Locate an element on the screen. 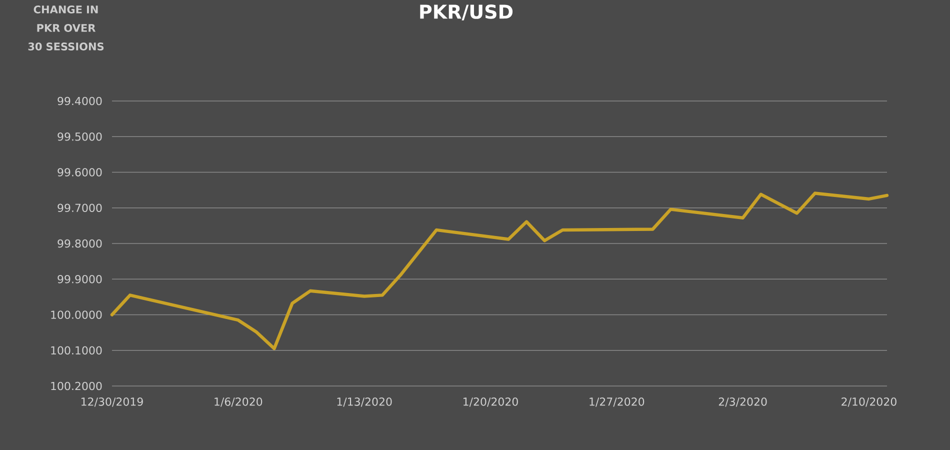 Image resolution: width=950 pixels, height=450 pixels. y-tick-label: 99.5000 is located at coordinates (80, 136).